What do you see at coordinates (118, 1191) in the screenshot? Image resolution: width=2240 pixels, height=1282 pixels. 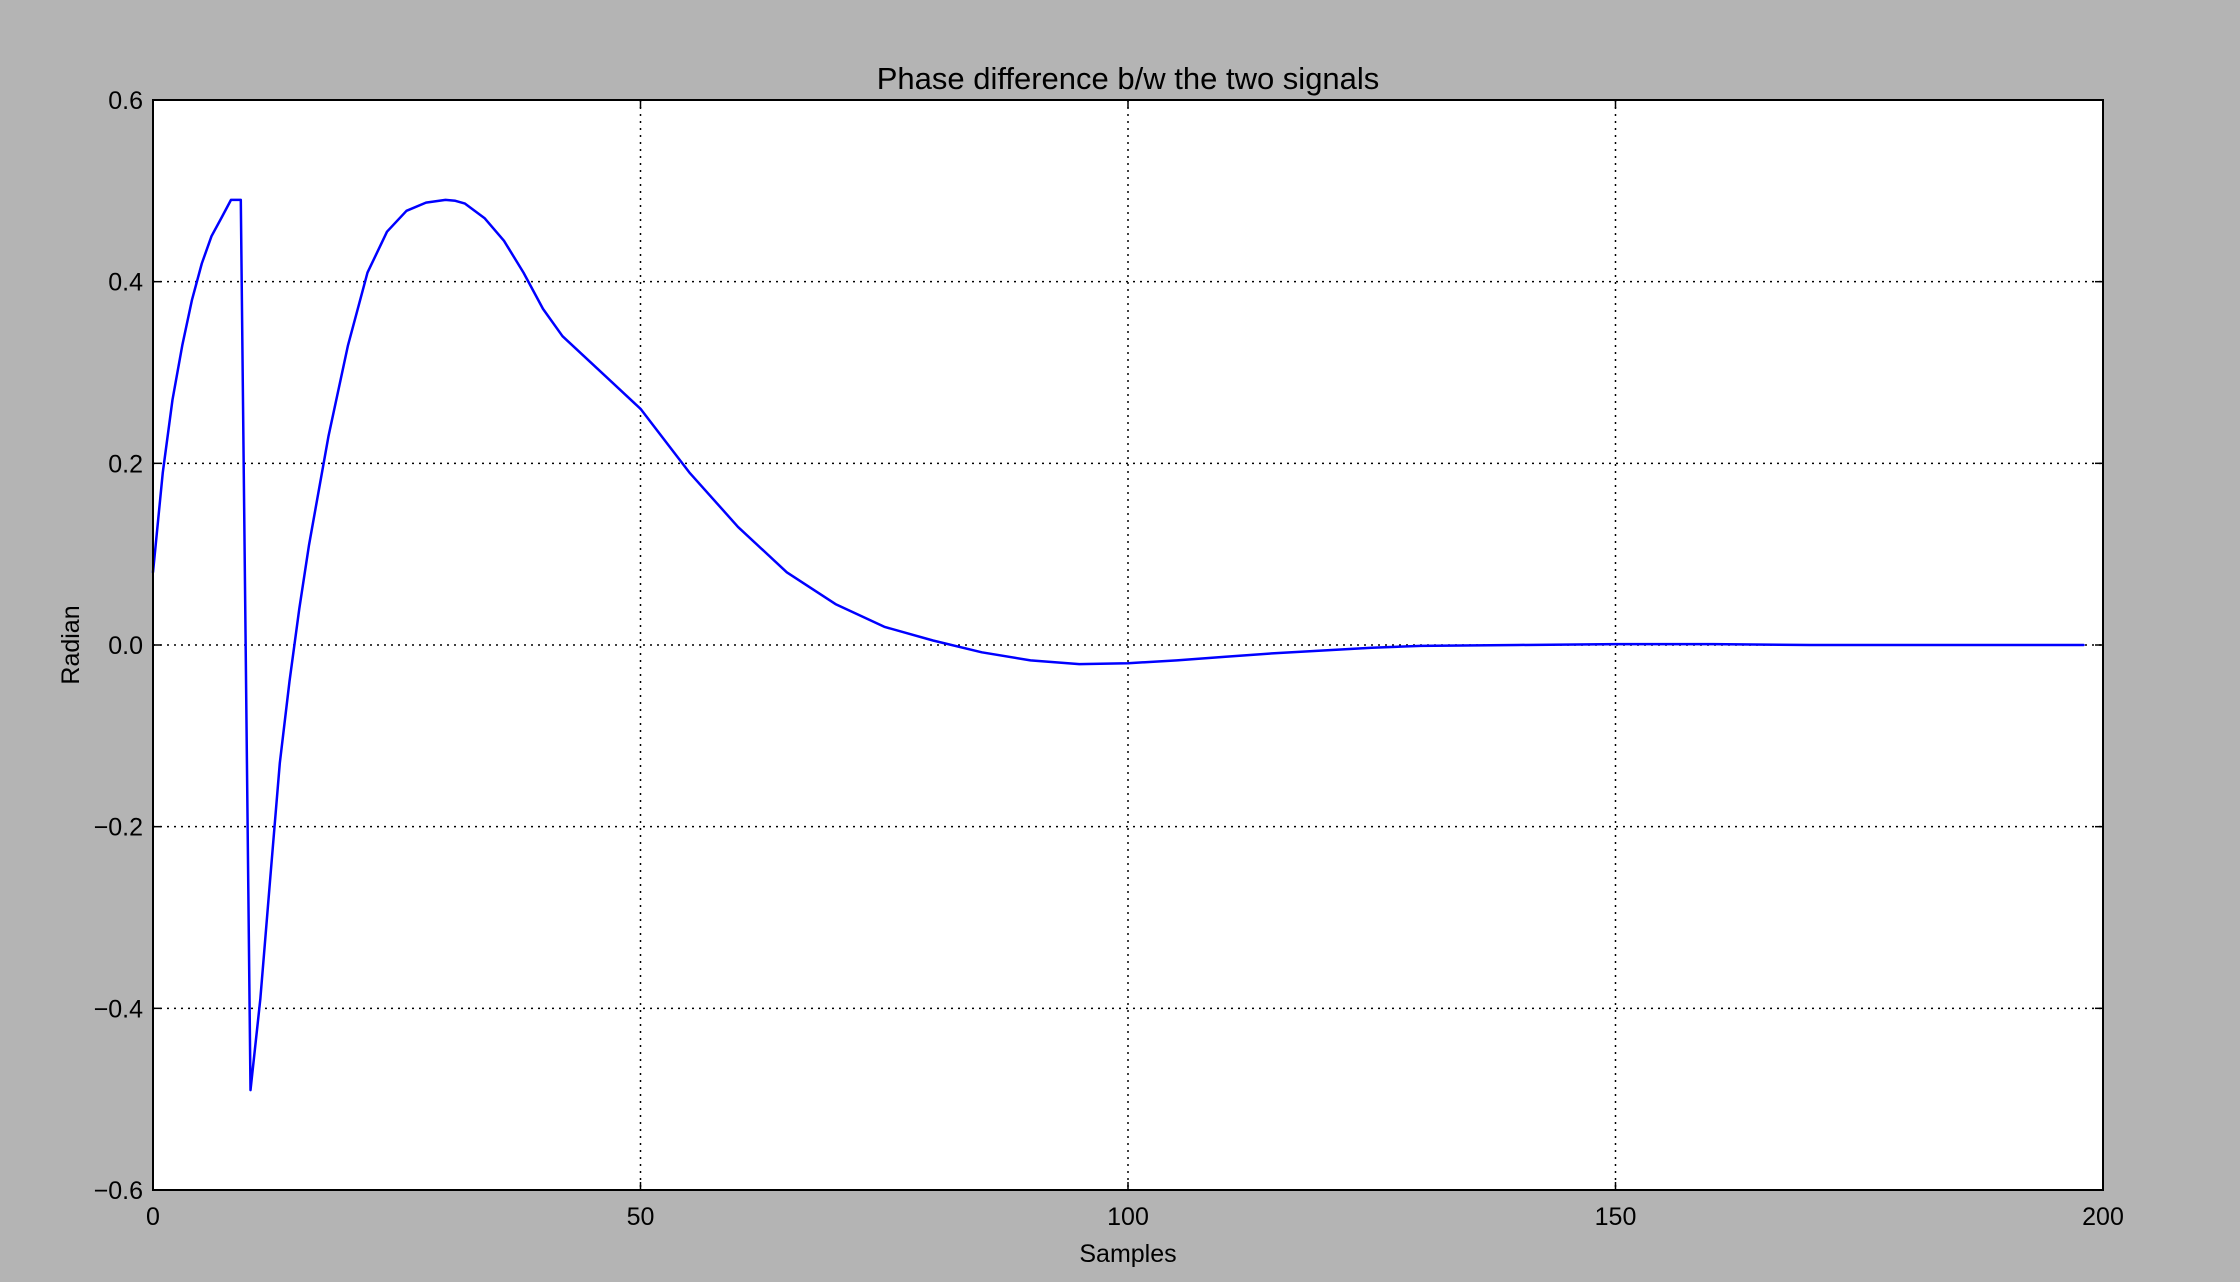 I see `y-tick-label: −0.6` at bounding box center [118, 1191].